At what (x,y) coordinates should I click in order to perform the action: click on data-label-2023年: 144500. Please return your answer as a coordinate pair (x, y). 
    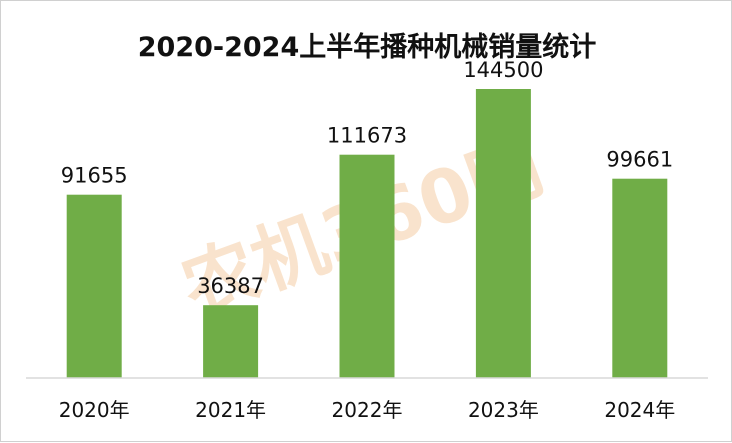
    Looking at the image, I should click on (503, 70).